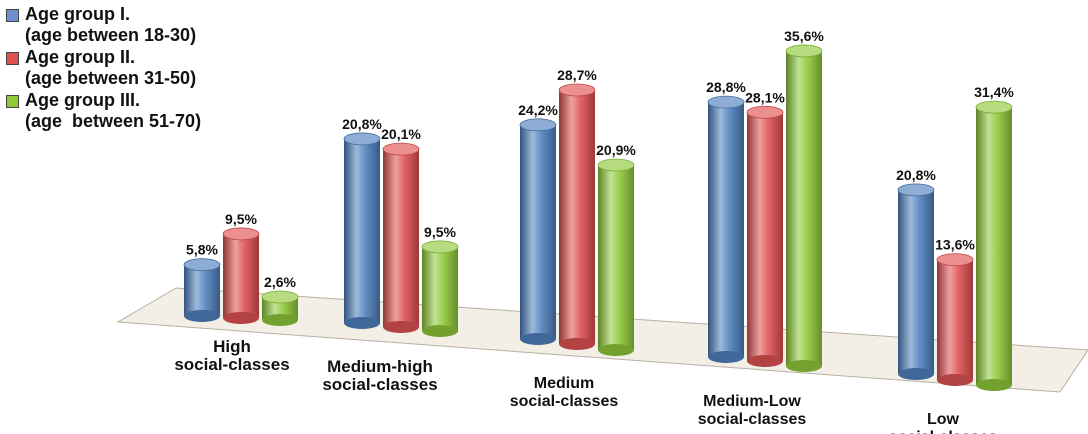  I want to click on value-label-2-3: 28,7%, so click(577, 75).